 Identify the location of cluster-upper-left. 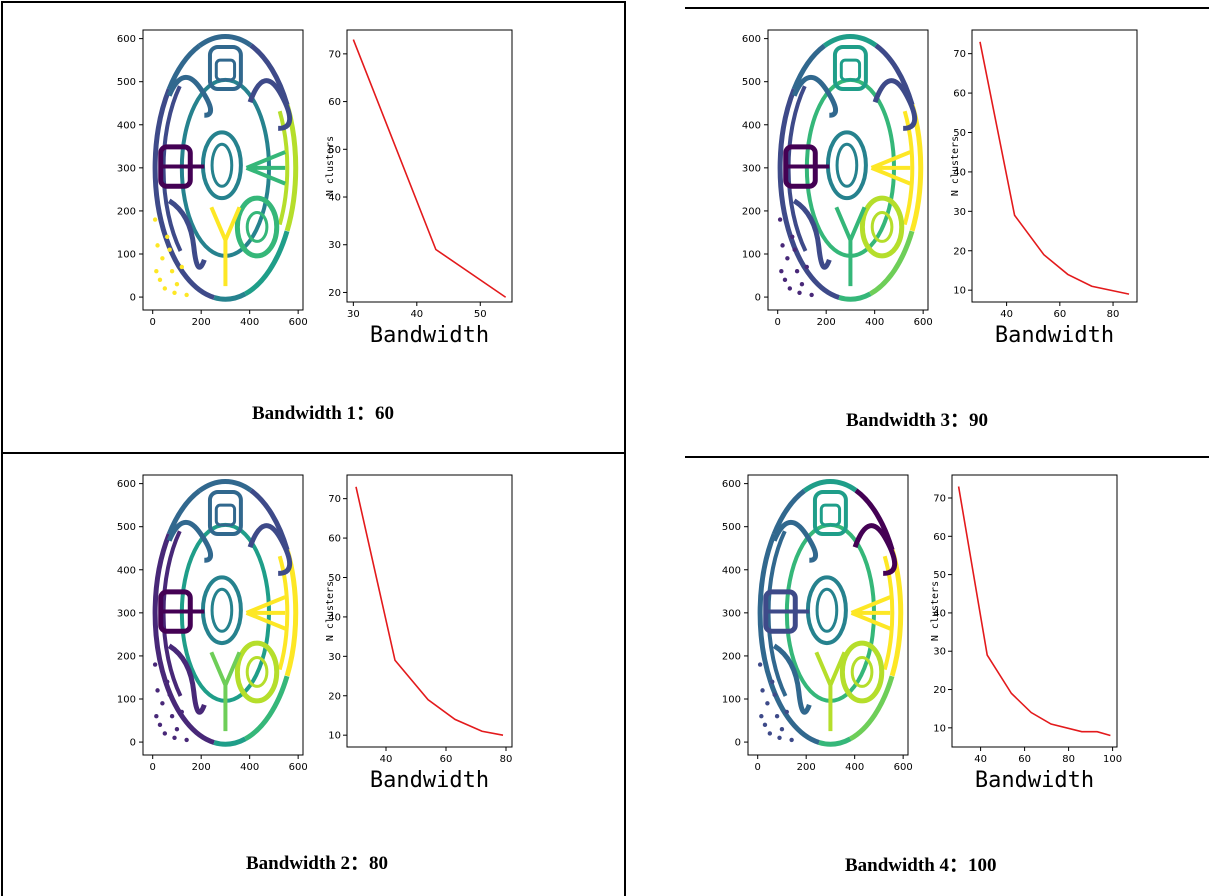
(189, 541).